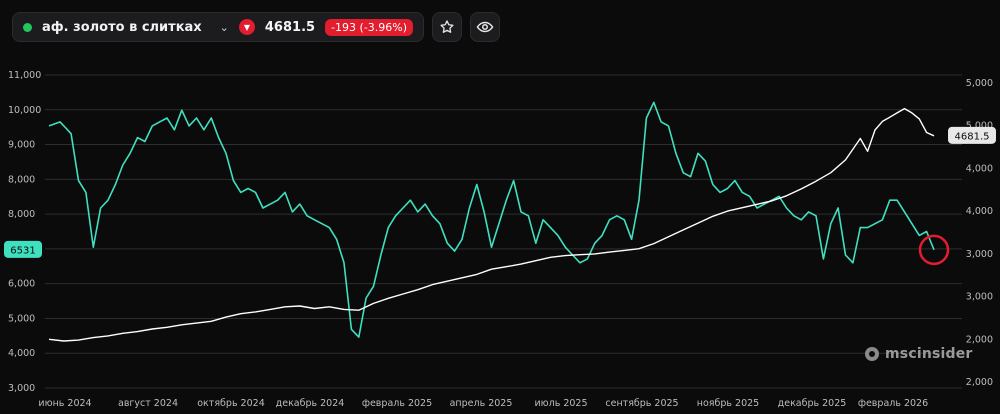 This screenshot has height=414, width=1000. What do you see at coordinates (934, 250) in the screenshot?
I see `highlight-circle` at bounding box center [934, 250].